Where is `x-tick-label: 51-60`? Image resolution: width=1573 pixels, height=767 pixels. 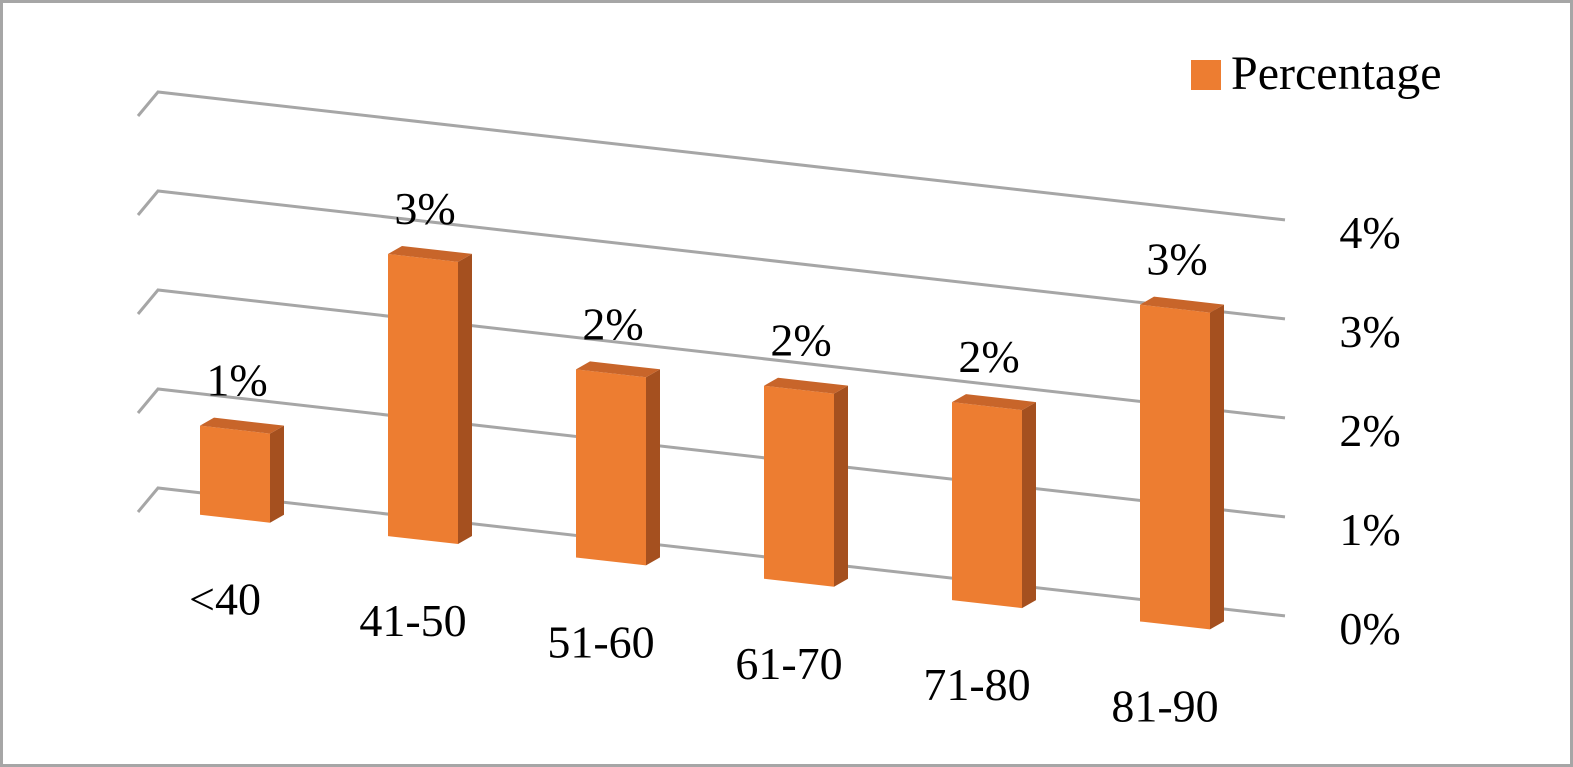 x-tick-label: 51-60 is located at coordinates (600, 641).